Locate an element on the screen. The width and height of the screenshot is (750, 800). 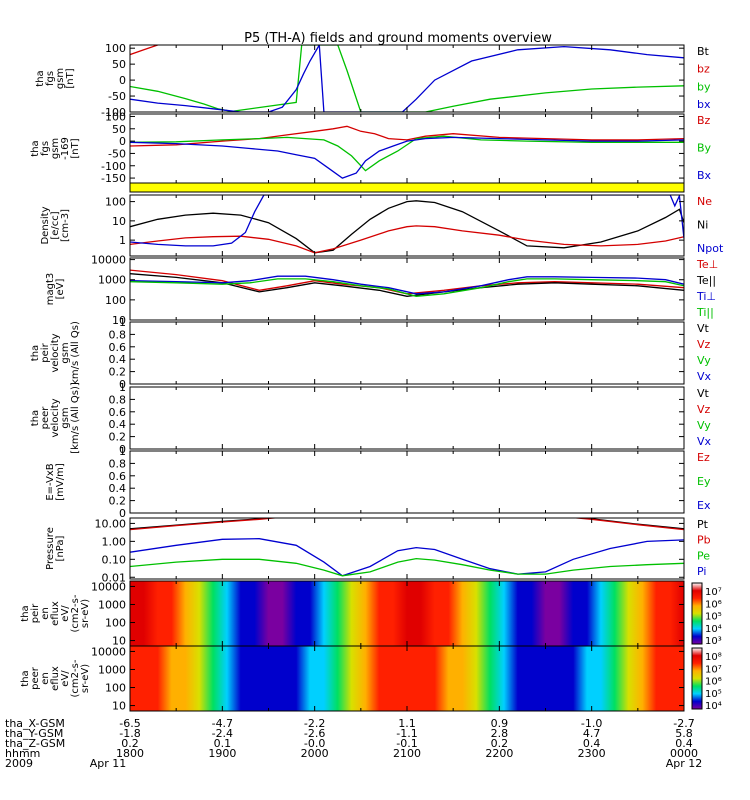
x-axis-value: 1800 is located at coordinates (130, 753).